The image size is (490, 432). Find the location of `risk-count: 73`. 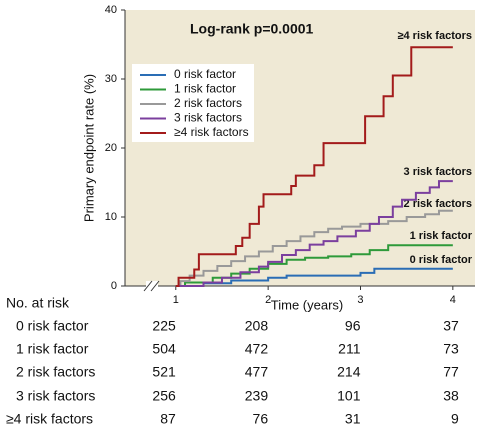

risk-count: 73 is located at coordinates (451, 349).